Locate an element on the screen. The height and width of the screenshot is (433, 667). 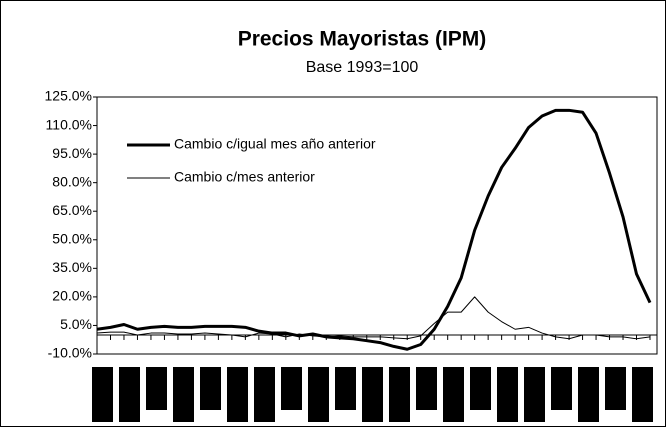
y-tick-label: 80.0% is located at coordinates (72, 181).